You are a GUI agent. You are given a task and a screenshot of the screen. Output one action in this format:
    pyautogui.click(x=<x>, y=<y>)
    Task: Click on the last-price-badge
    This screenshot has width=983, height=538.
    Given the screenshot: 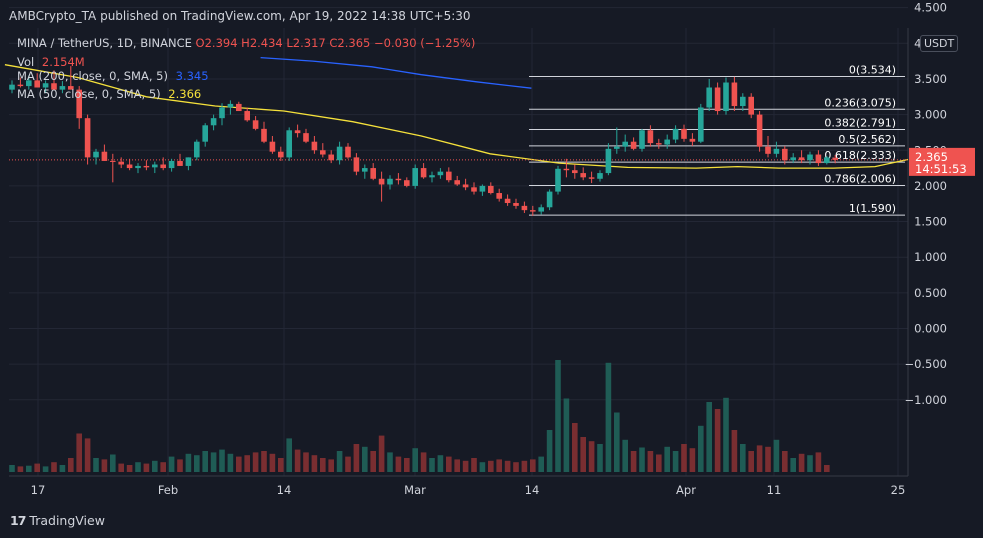 What is the action you would take?
    pyautogui.click(x=942, y=161)
    